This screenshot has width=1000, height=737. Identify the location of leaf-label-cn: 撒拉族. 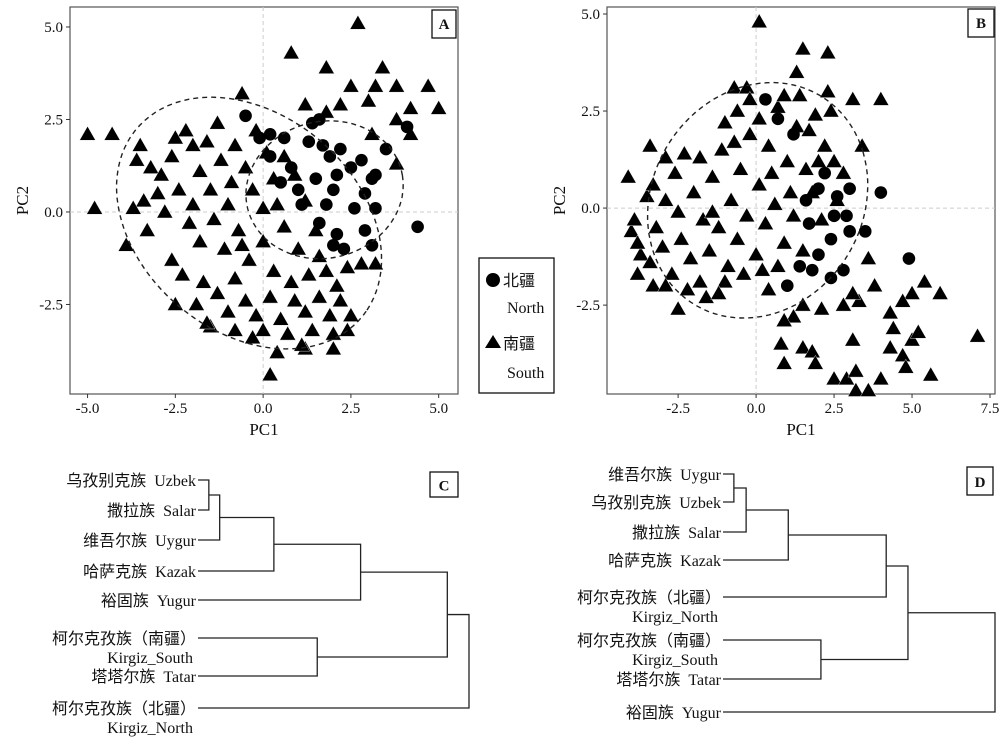
(131, 511).